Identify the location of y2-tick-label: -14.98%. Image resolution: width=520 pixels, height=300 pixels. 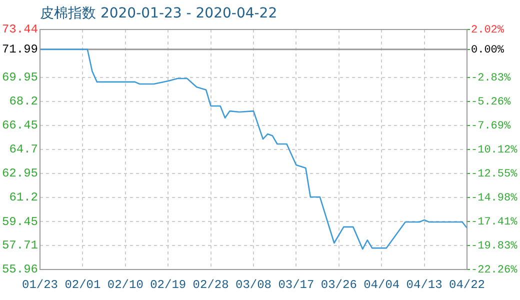
(494, 198).